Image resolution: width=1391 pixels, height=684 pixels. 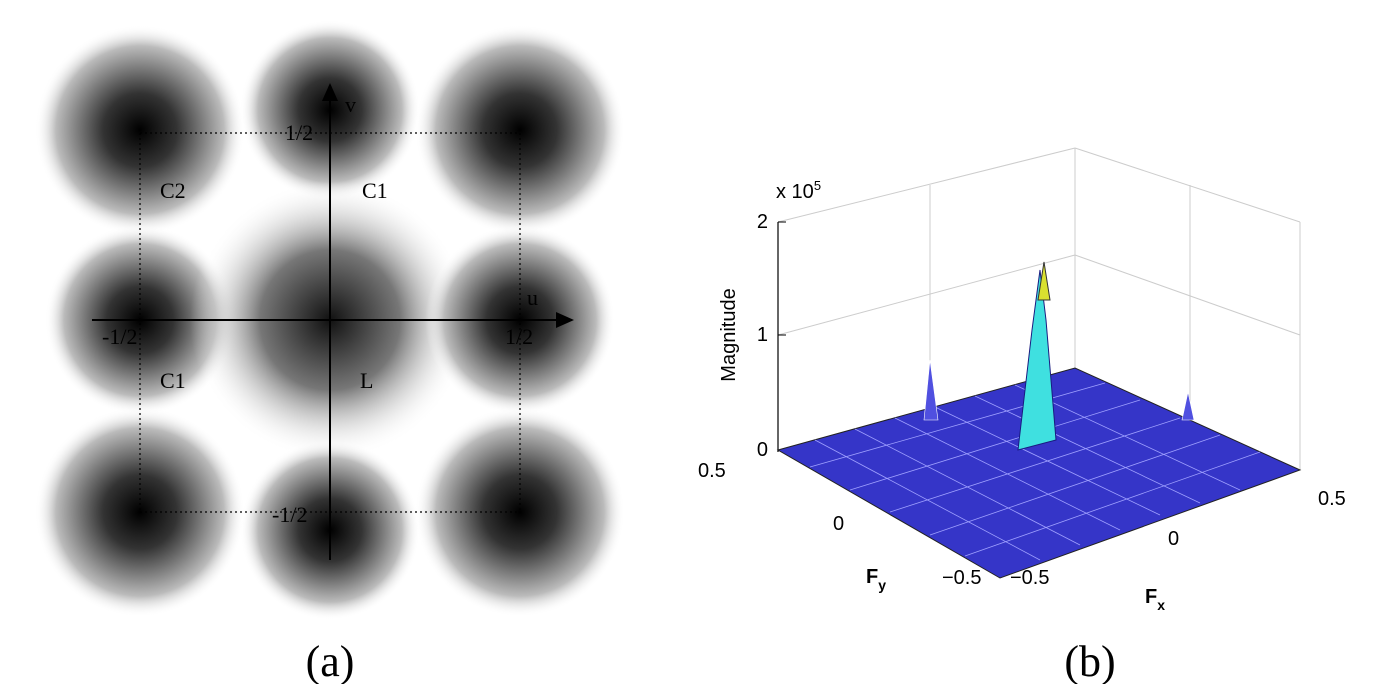 I want to click on caption: (a), so click(x=330, y=660).